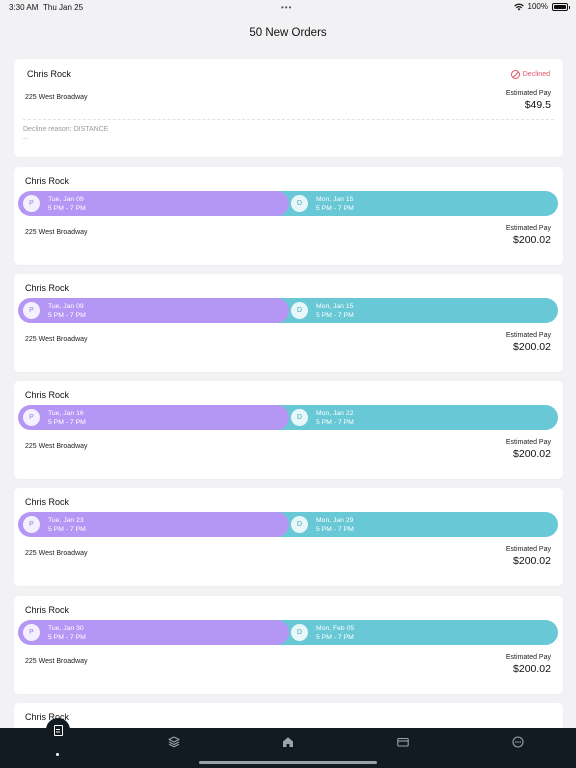 The height and width of the screenshot is (768, 576). Describe the element at coordinates (335, 628) in the screenshot. I see `dropoff-date: Mon, Feb 05` at that location.